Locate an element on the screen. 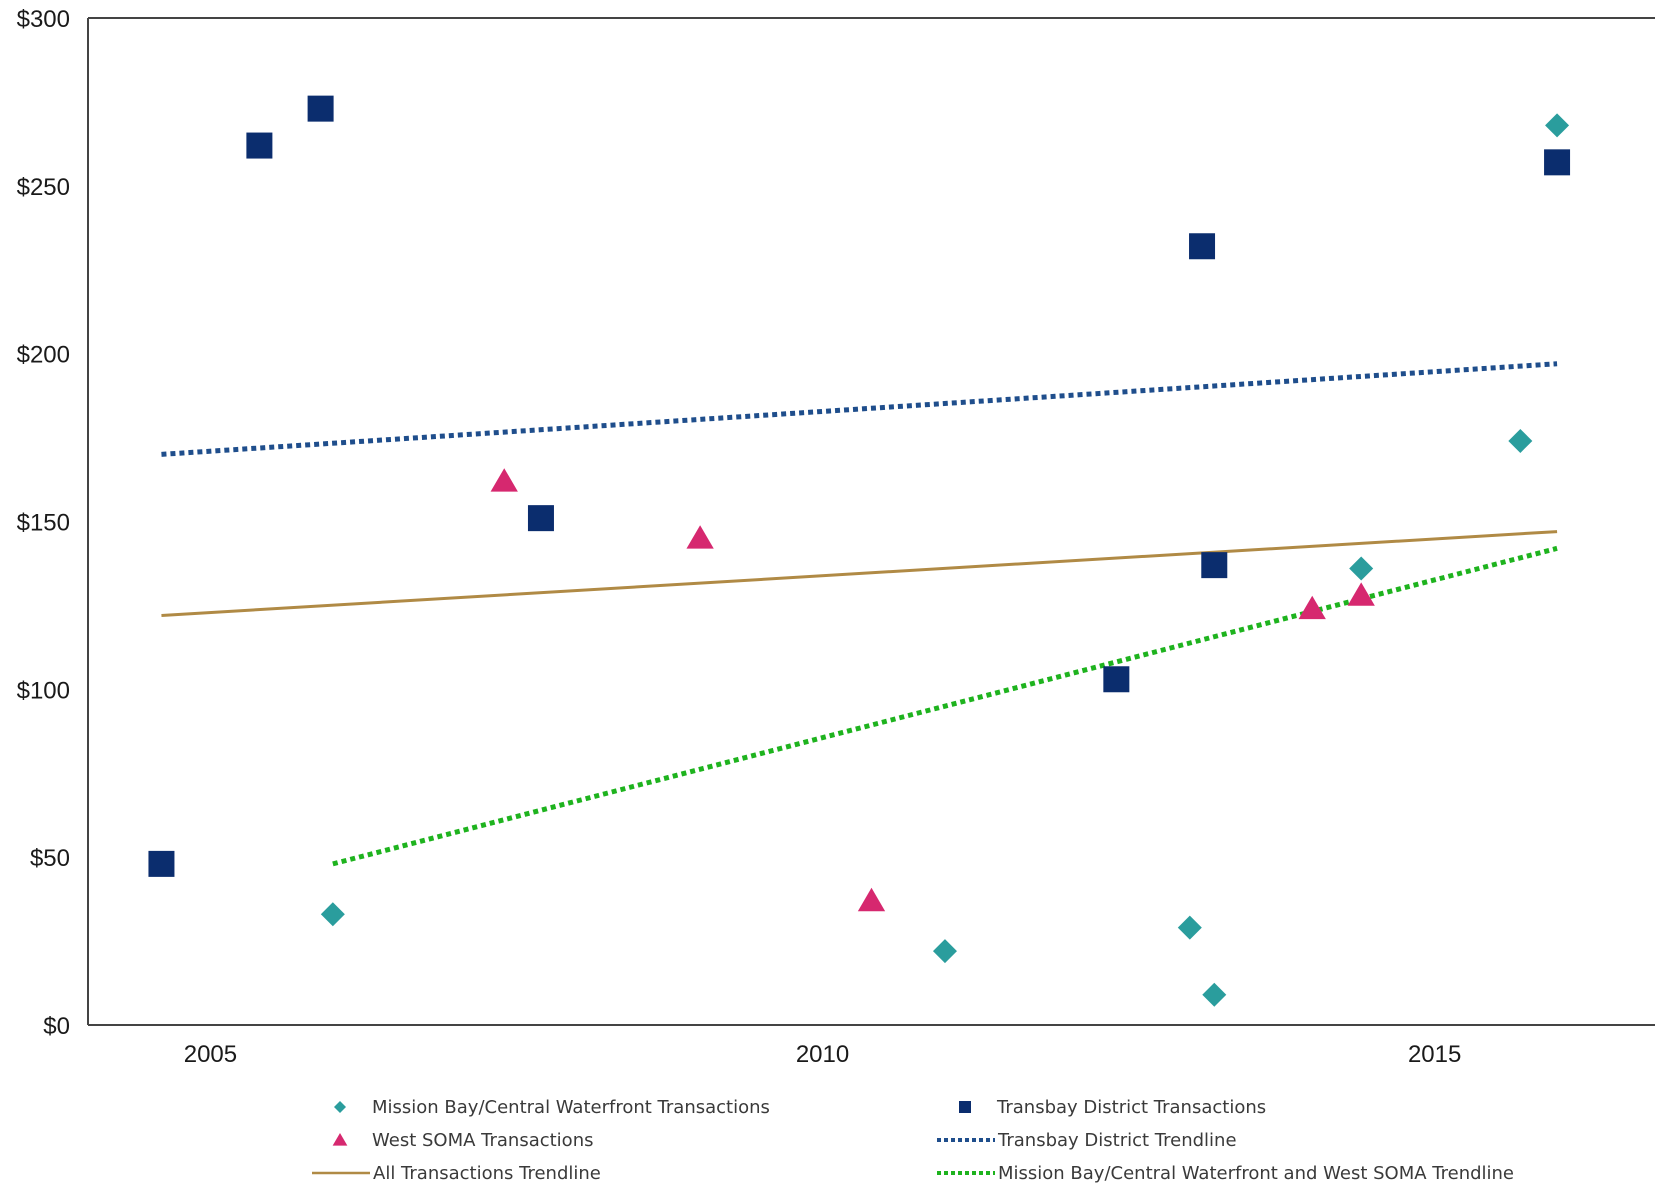  legend-item: West SOMA Transactions is located at coordinates (462, 1140).